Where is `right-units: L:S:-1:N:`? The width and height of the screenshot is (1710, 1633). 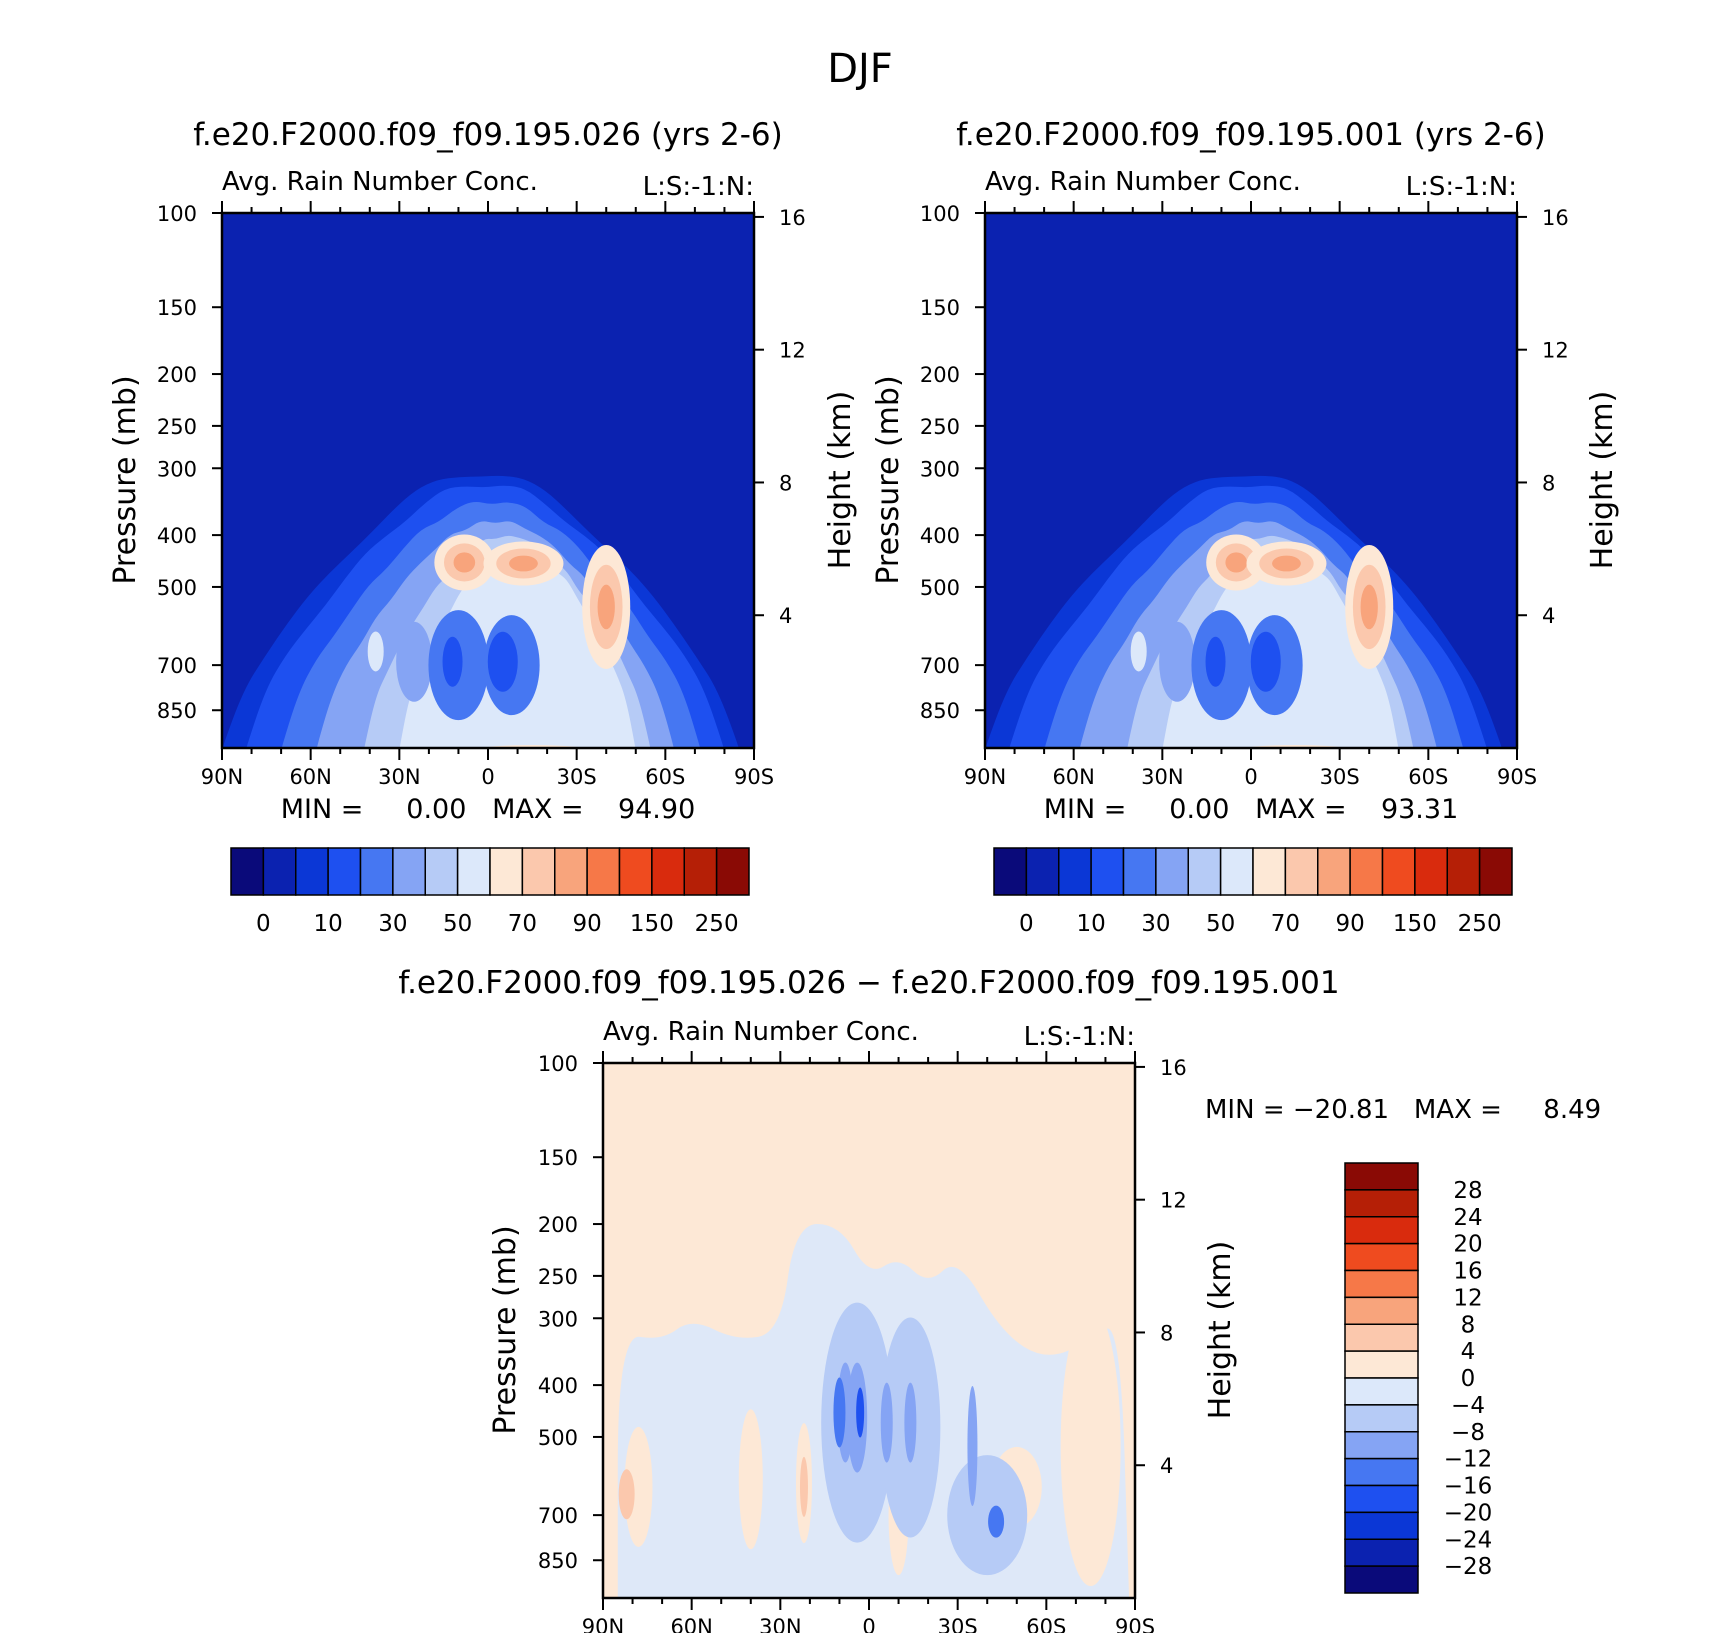
right-units: L:S:-1:N: is located at coordinates (1461, 187).